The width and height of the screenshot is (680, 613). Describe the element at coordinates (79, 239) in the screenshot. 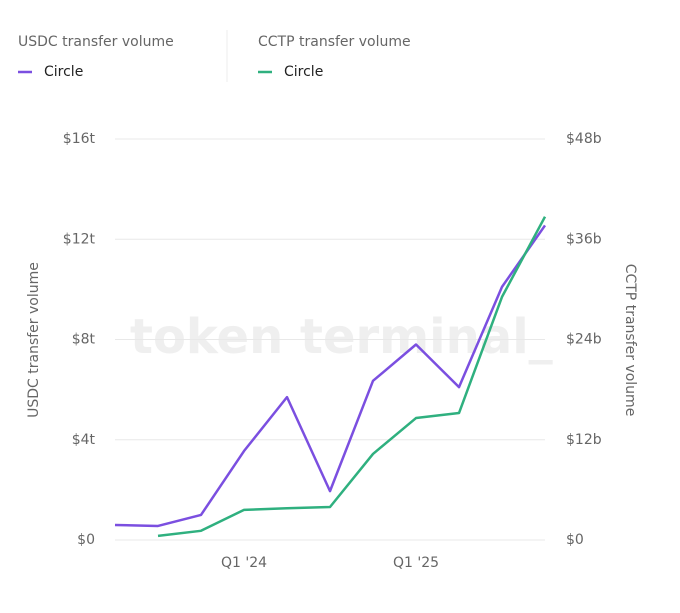

I see `y-tick-label: $12t` at that location.